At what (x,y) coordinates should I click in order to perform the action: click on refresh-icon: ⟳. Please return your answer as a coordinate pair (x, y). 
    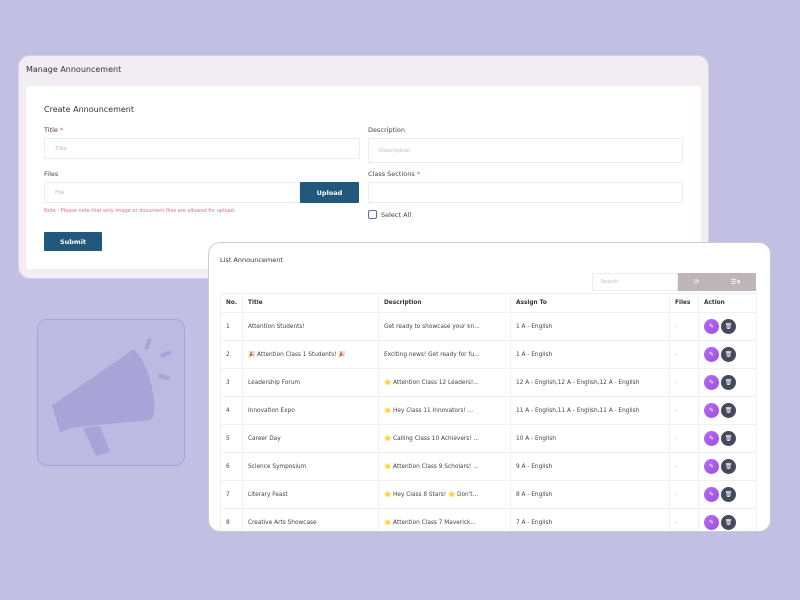
    Looking at the image, I should click on (696, 282).